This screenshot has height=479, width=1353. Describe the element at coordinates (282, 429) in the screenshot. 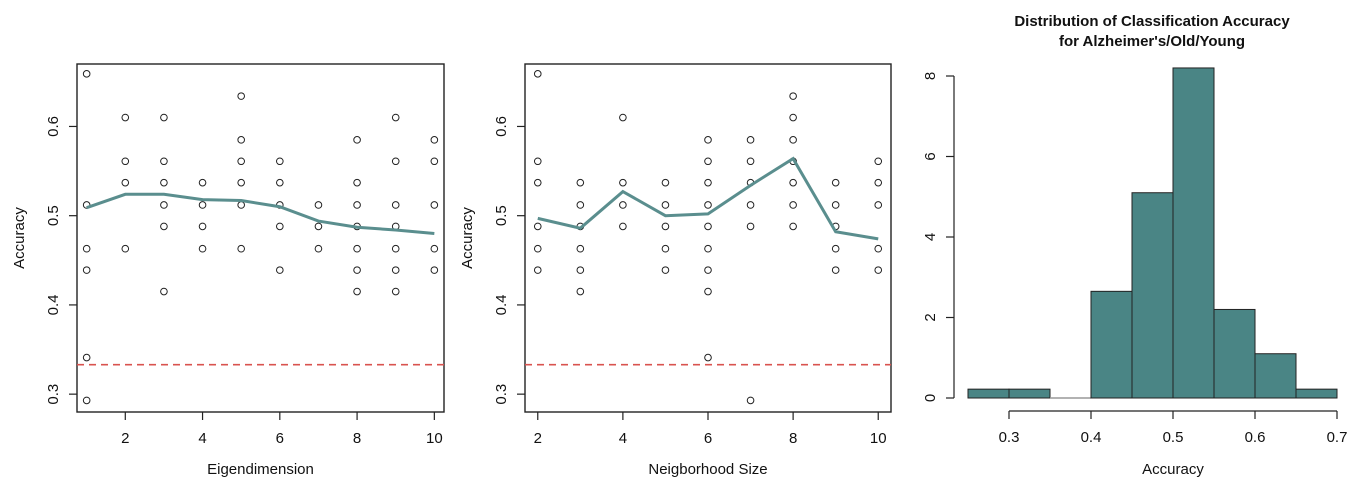

I see `x-axis: 2 4 6 8 10` at that location.